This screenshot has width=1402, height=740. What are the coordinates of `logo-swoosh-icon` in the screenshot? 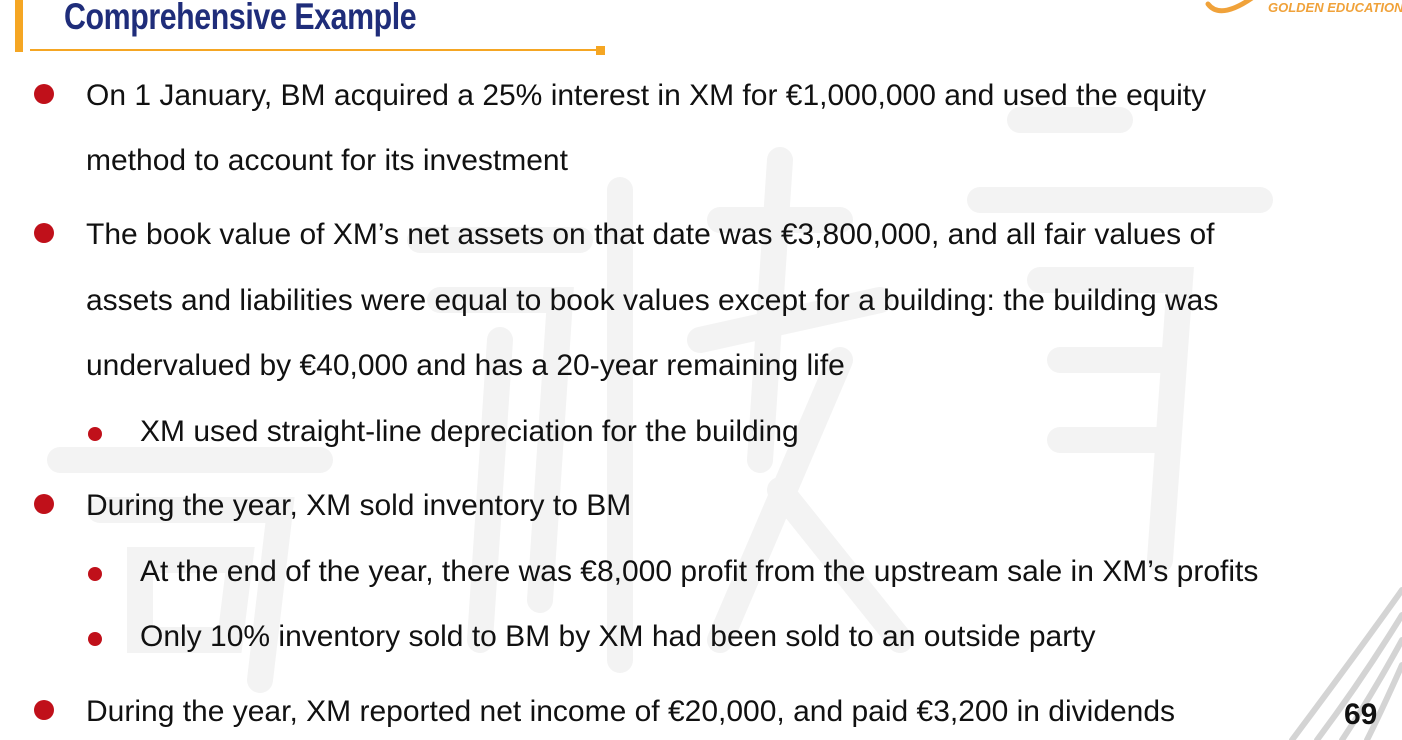 It's located at (1229, 7).